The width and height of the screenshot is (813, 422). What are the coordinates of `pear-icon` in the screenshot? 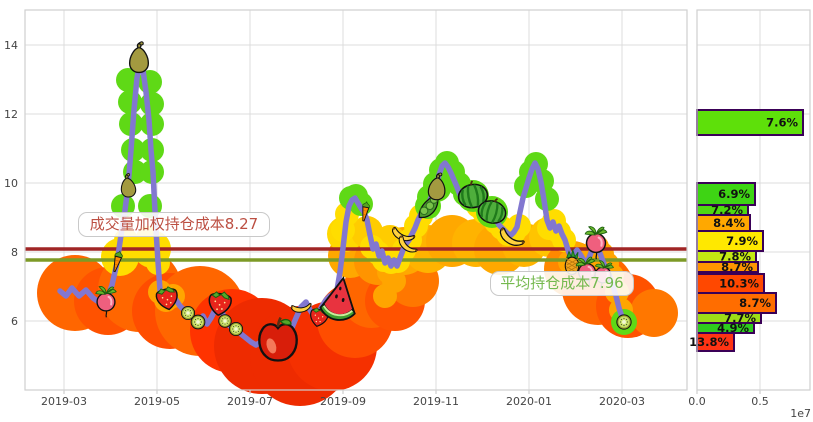 It's located at (139, 57).